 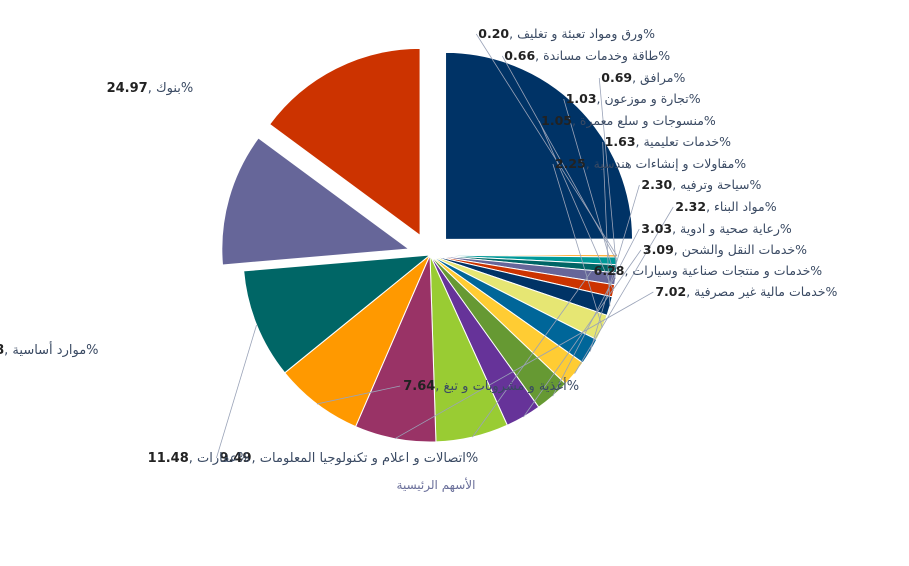 I want to click on data-label-1: %ورق ومواد تعبئة و تغليف ,0.20, so click(x=566, y=34).